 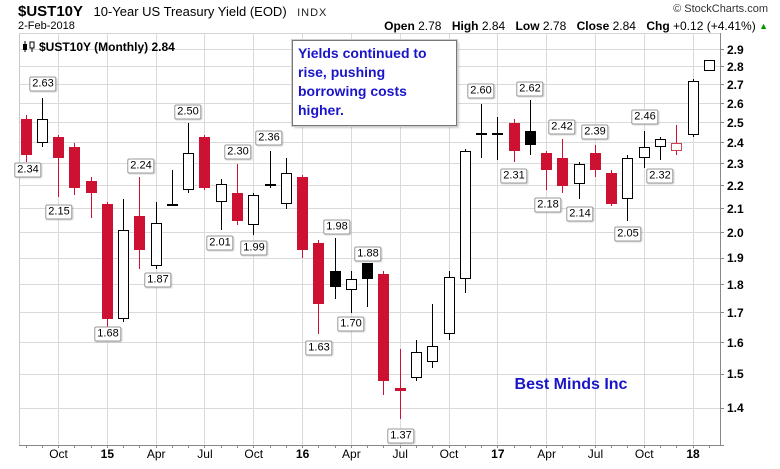 I want to click on x-axis-label: 17, so click(x=498, y=454).